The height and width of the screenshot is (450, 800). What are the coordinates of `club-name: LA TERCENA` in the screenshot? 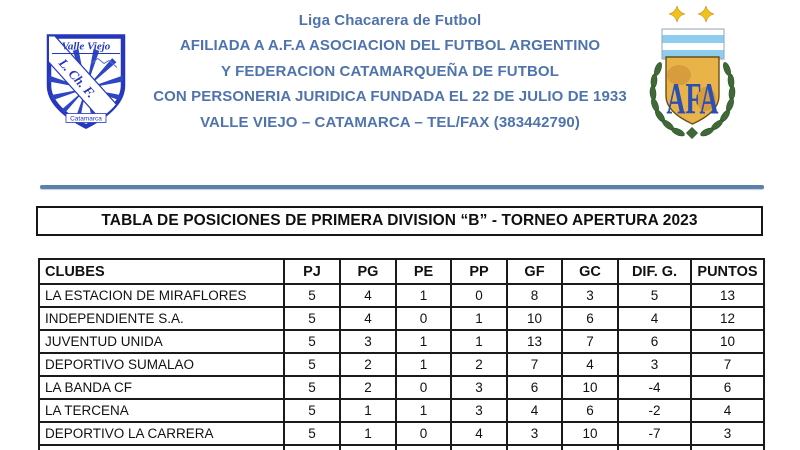 It's located at (161, 410).